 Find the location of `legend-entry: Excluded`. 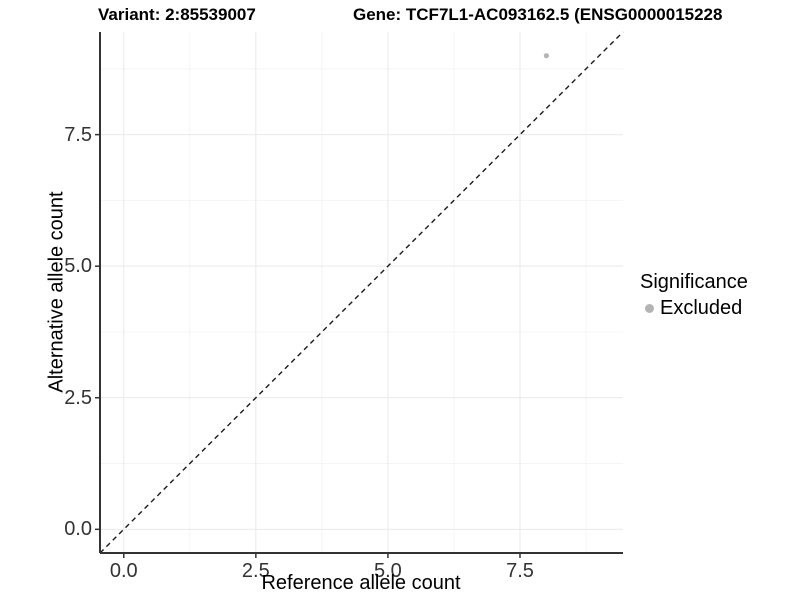

legend-entry: Excluded is located at coordinates (694, 308).